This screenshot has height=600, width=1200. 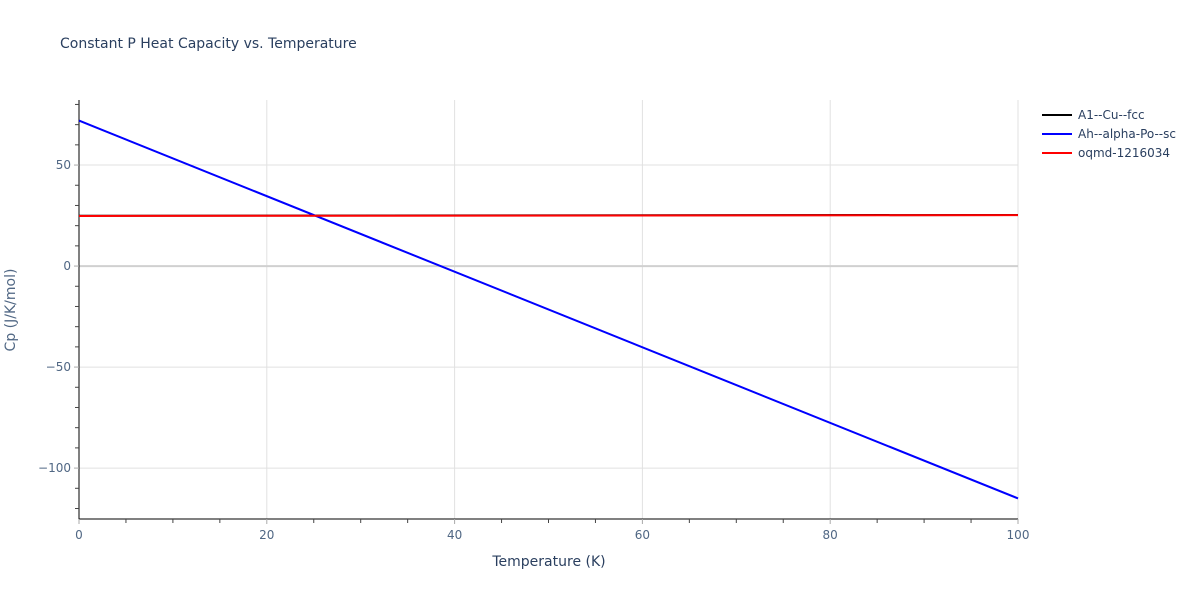 What do you see at coordinates (1111, 114) in the screenshot?
I see `legend-label: A1--Cu--fcc` at bounding box center [1111, 114].